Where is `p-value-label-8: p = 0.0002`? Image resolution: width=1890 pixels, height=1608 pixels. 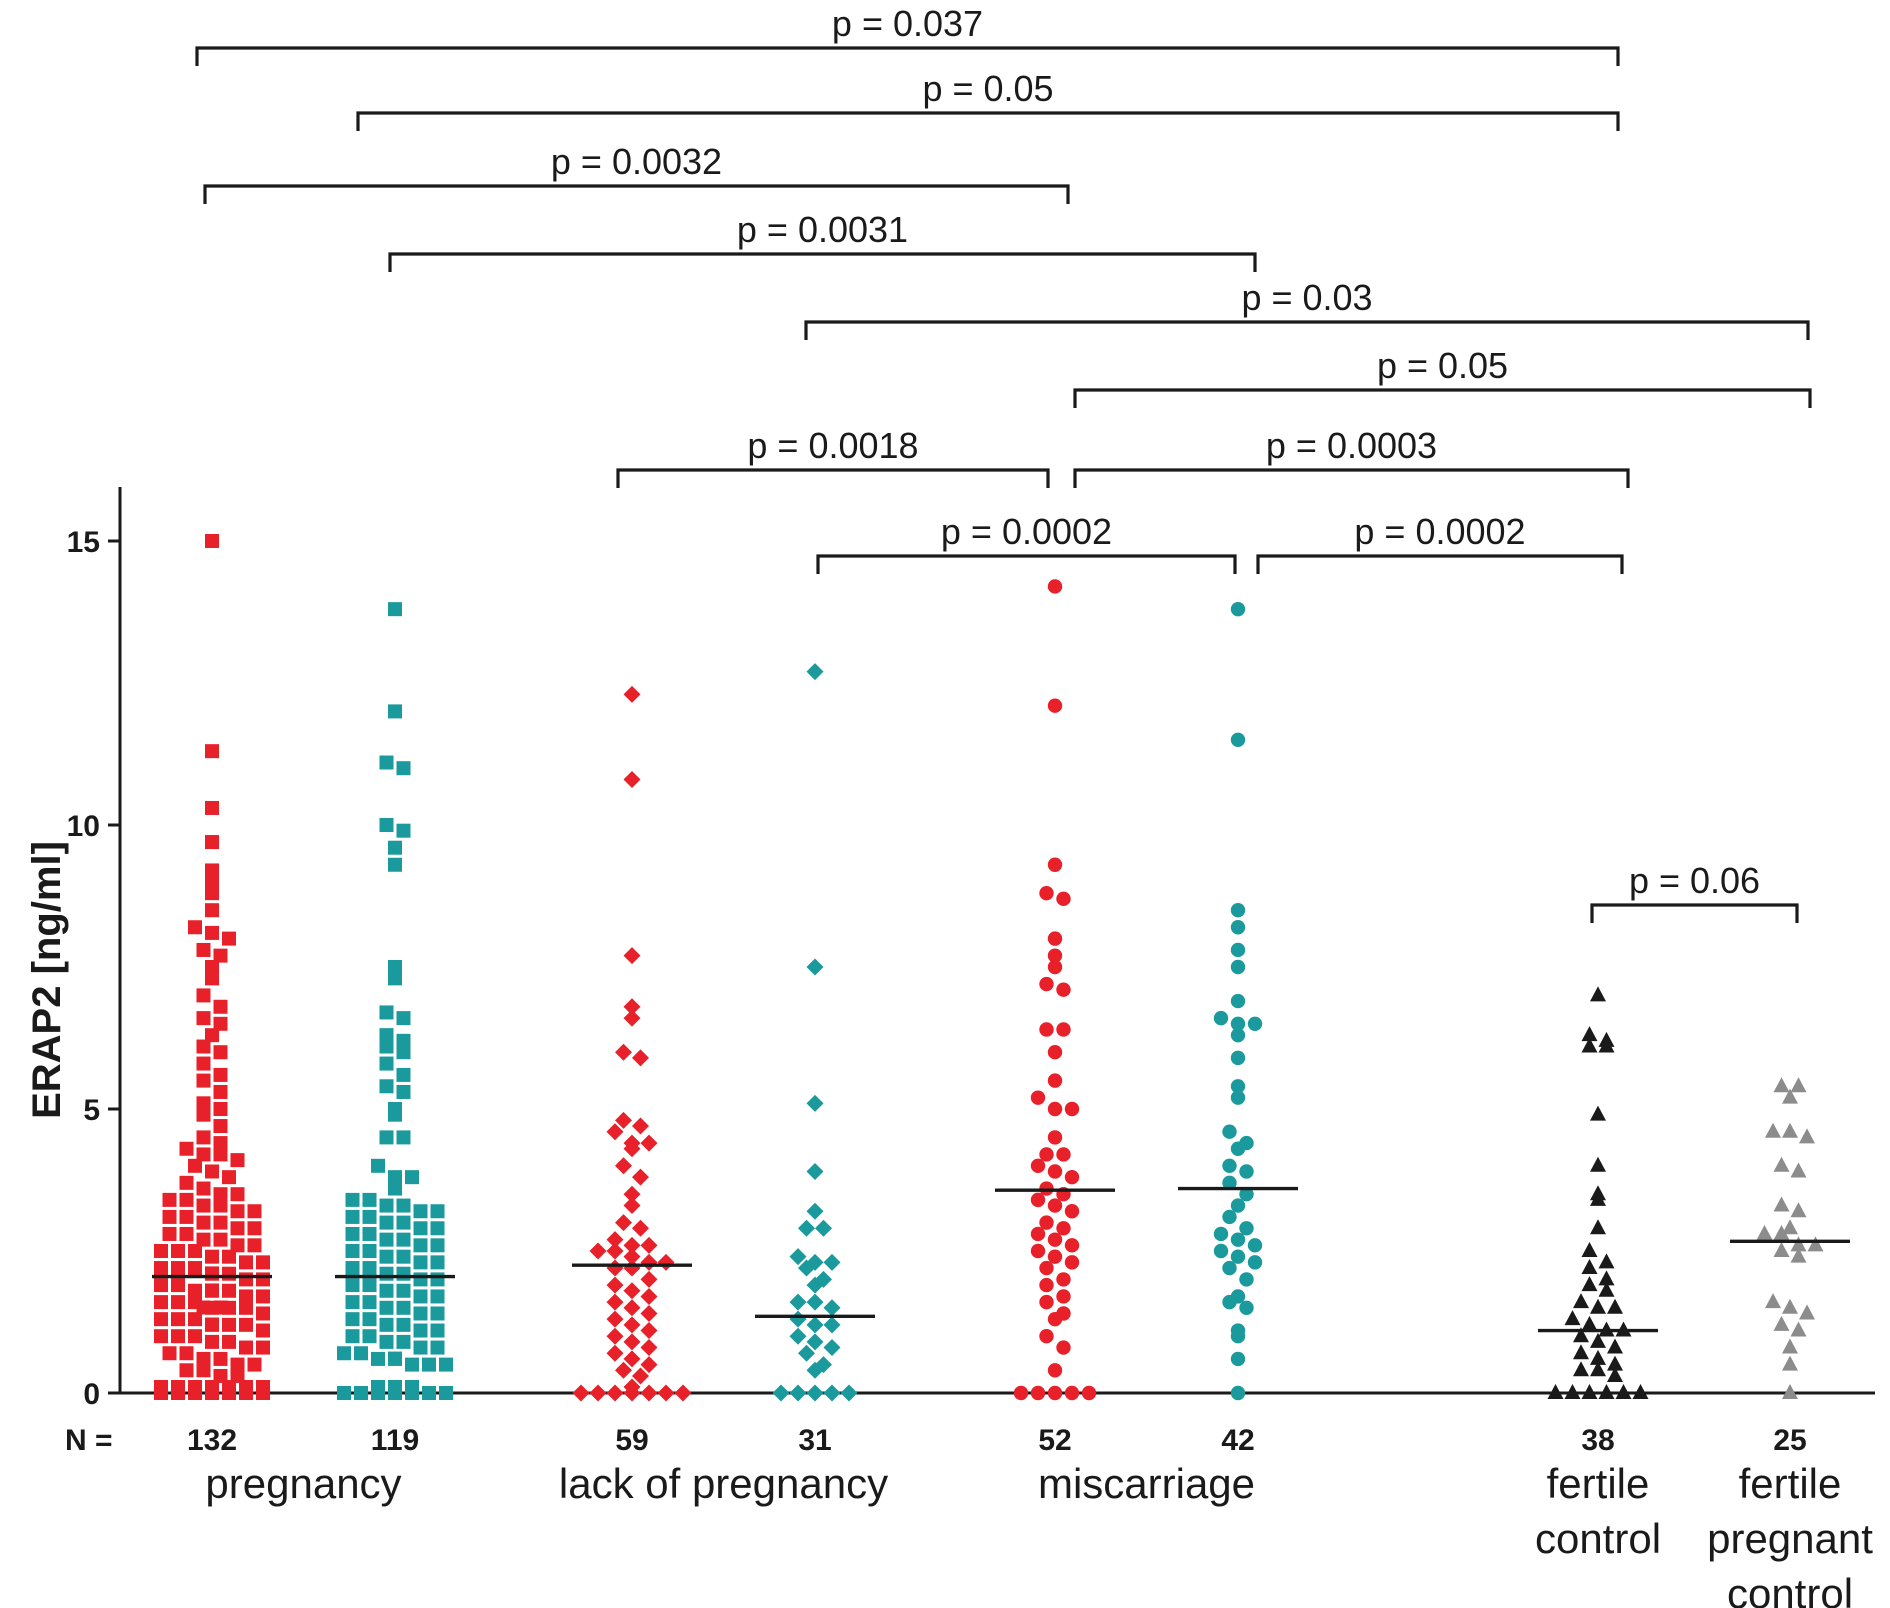
p-value-label-8: p = 0.0002 is located at coordinates (1026, 531).